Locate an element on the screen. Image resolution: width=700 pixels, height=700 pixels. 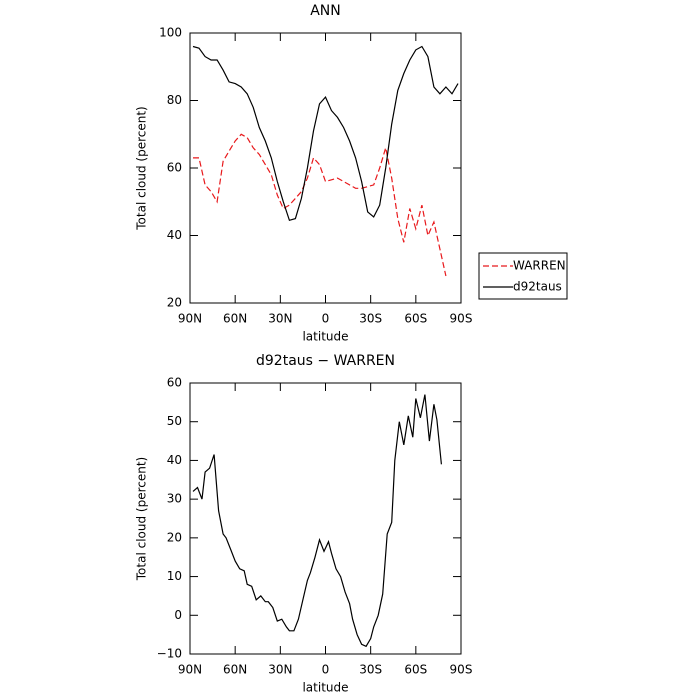
y-tick-label: 0 is located at coordinates (178, 615).